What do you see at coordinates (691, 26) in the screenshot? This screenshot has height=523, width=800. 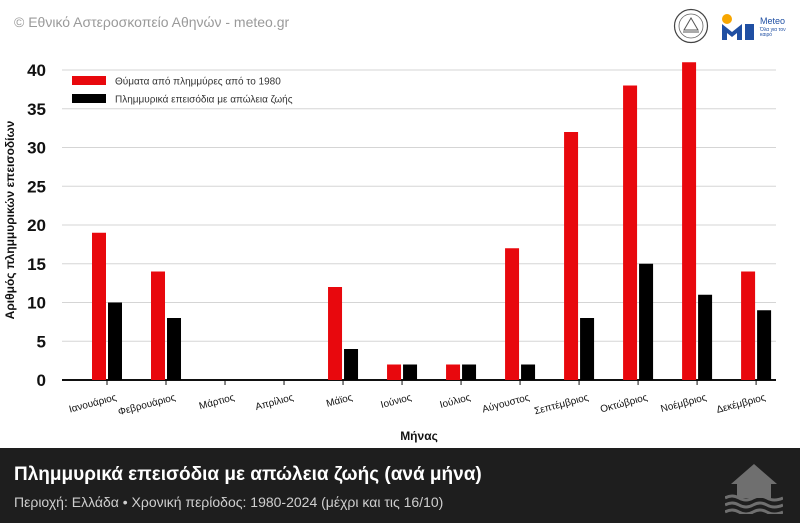 I see `observatory-seal-icon` at bounding box center [691, 26].